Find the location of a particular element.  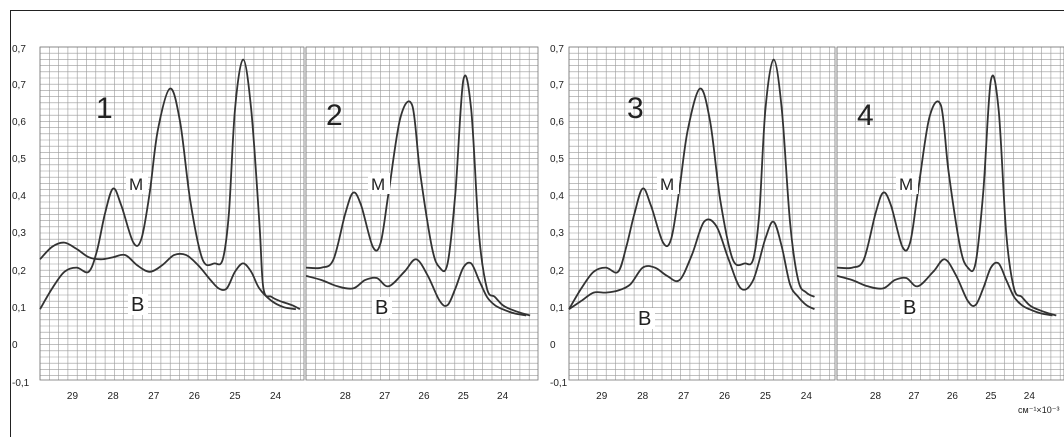

panel-number: 2 is located at coordinates (334, 115).